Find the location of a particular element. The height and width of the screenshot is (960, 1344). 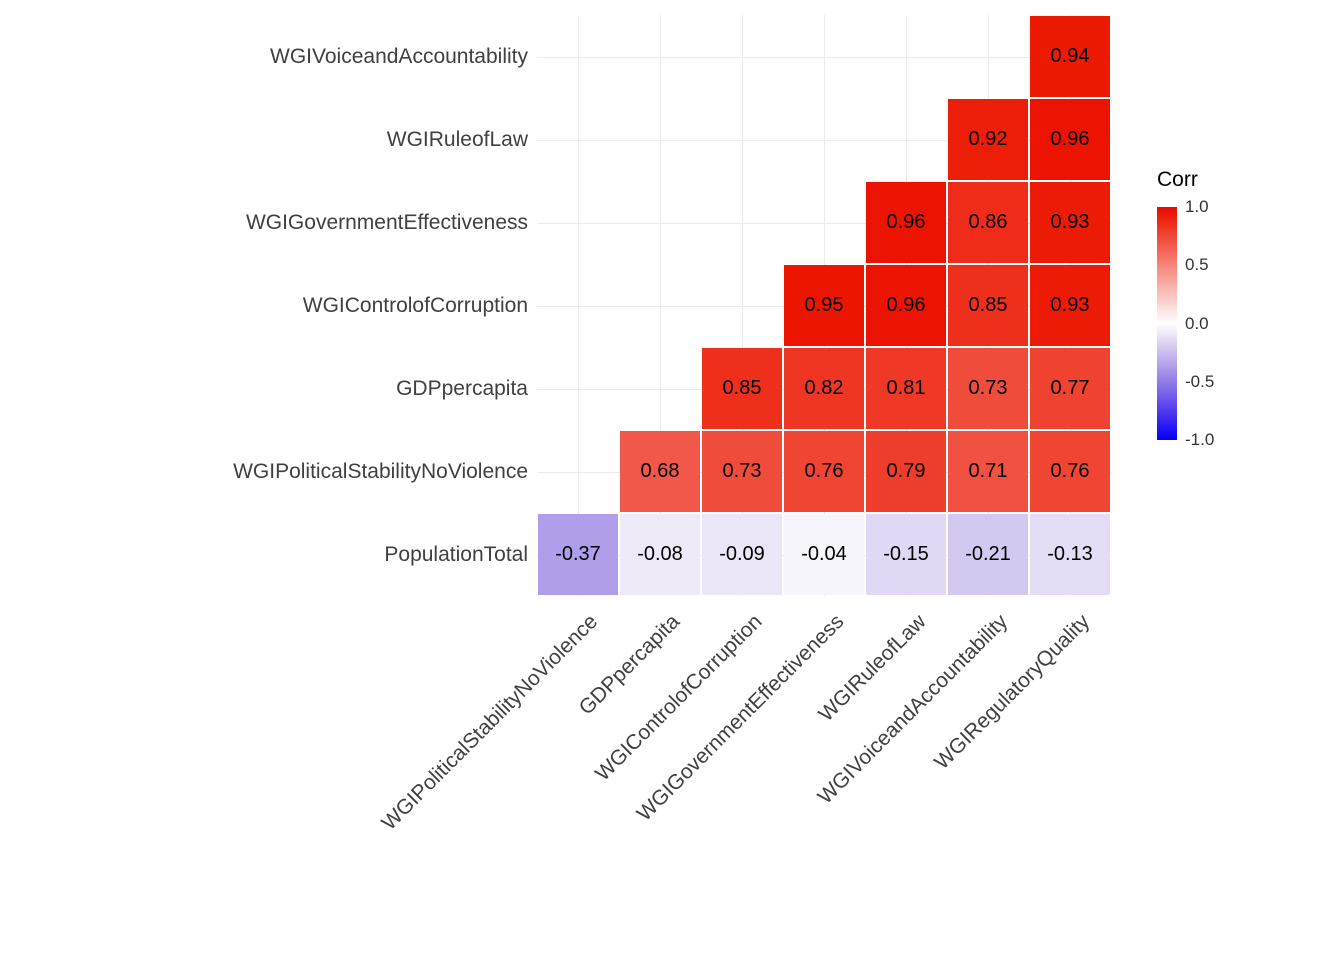

legend-tick-label: -0.5 is located at coordinates (1200, 381).